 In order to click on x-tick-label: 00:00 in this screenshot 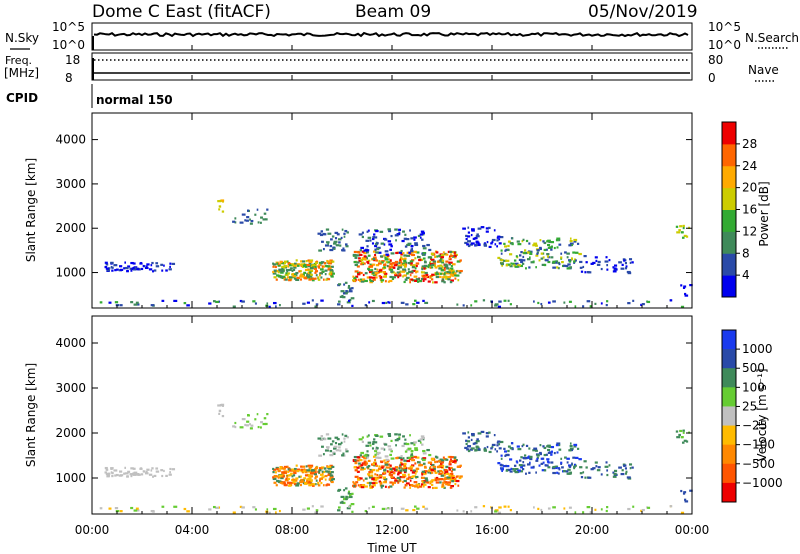, I will do `click(692, 530)`.